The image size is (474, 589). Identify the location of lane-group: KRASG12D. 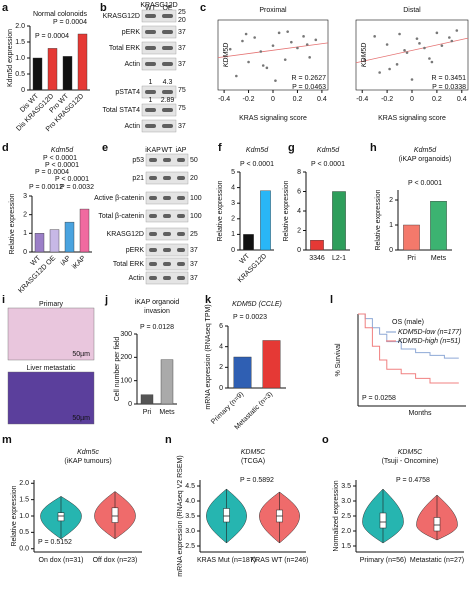
(158, 5).